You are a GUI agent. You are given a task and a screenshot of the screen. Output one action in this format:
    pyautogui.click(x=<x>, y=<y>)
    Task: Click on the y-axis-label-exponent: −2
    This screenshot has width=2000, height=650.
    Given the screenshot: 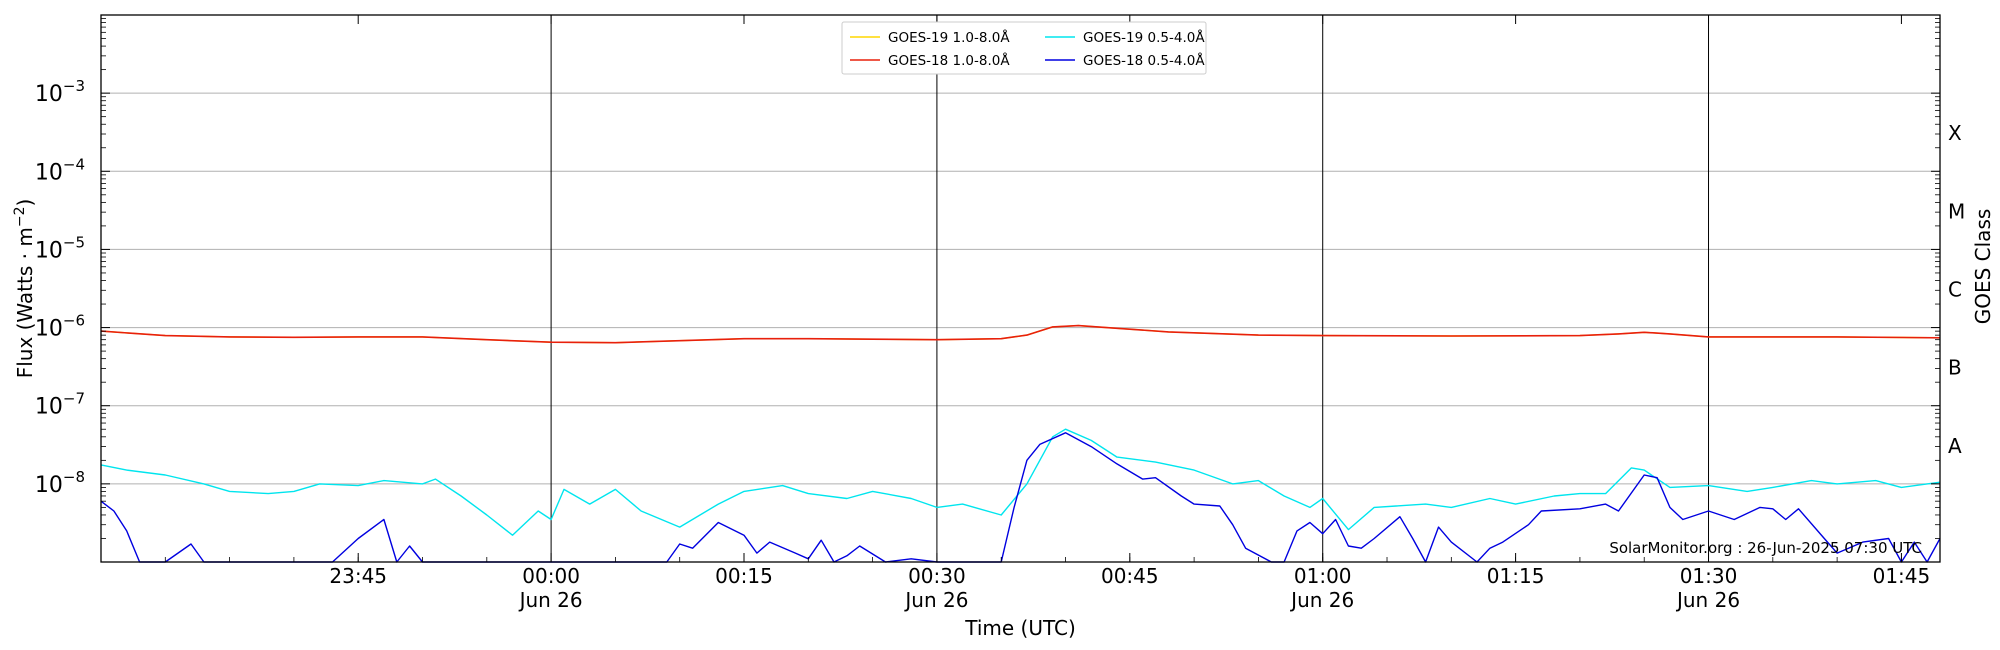 What is the action you would take?
    pyautogui.click(x=20, y=217)
    